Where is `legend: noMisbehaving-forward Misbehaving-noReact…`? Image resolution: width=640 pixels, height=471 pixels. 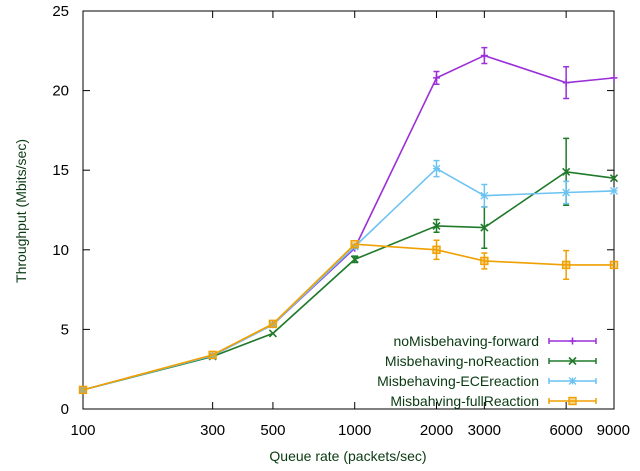
legend: noMisbehaving-forward Misbehaving-noReact… is located at coordinates (487, 371).